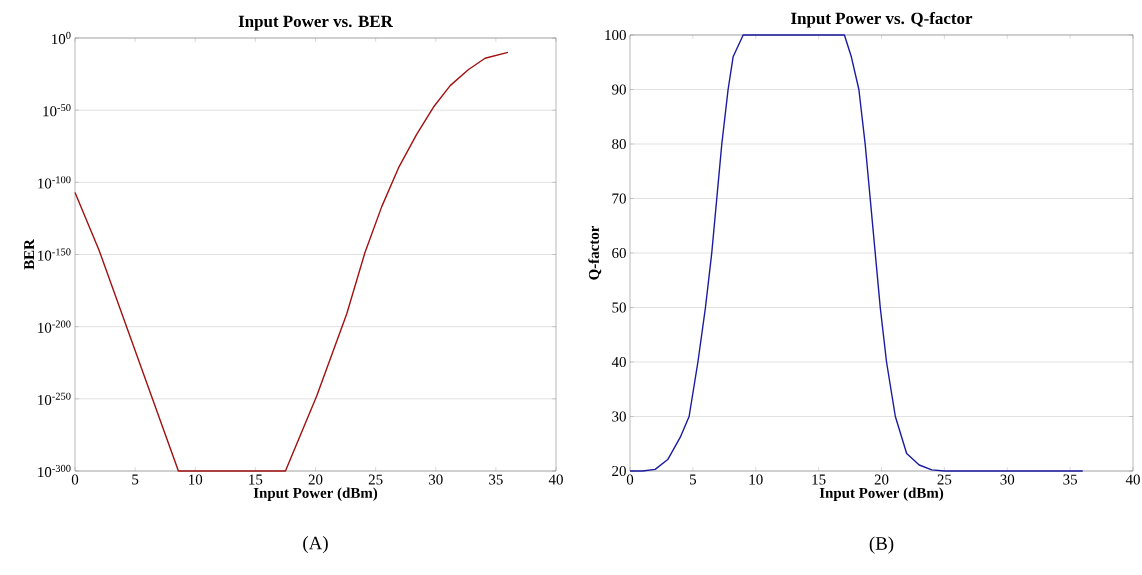  Describe the element at coordinates (615, 35) in the screenshot. I see `y-tick-label: 100` at that location.